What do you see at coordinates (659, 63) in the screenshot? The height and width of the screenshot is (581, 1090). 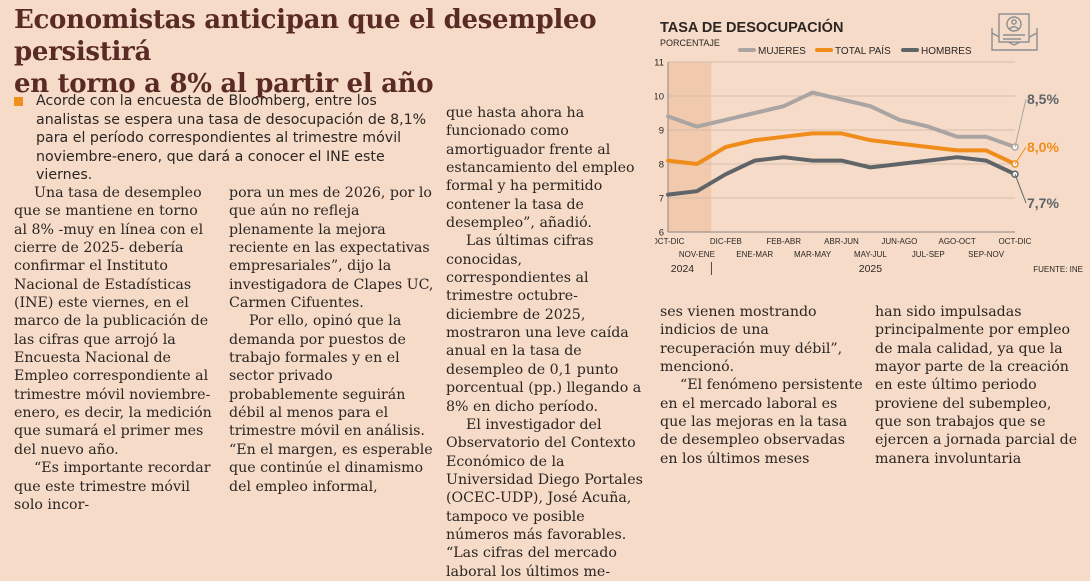 I see `y-tick-label: 11` at bounding box center [659, 63].